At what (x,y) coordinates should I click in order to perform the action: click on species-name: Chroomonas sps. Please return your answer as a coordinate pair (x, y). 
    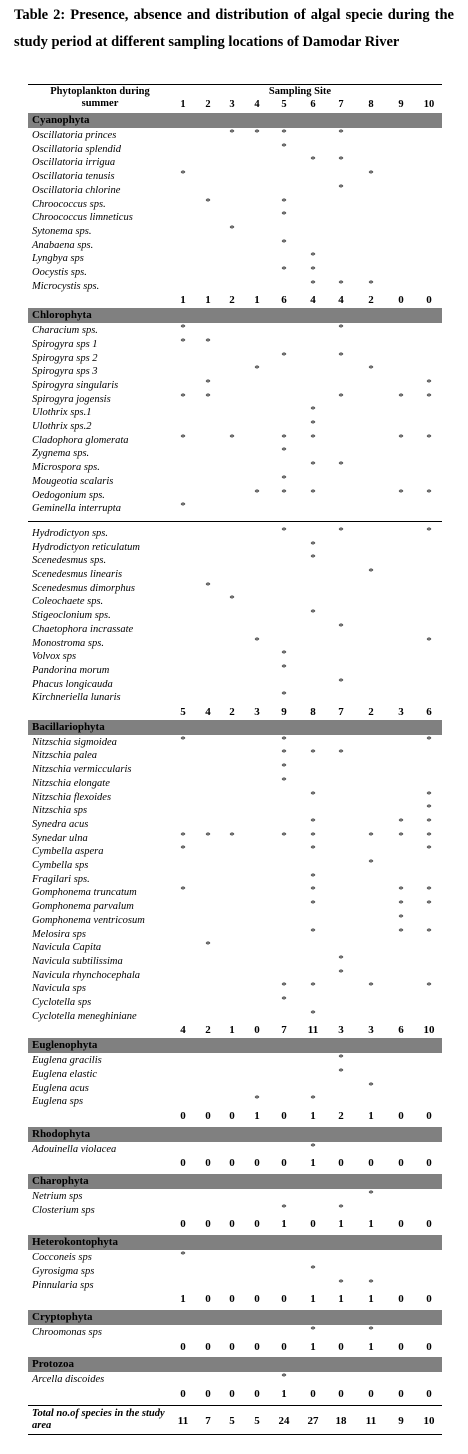
    Looking at the image, I should click on (67, 1332).